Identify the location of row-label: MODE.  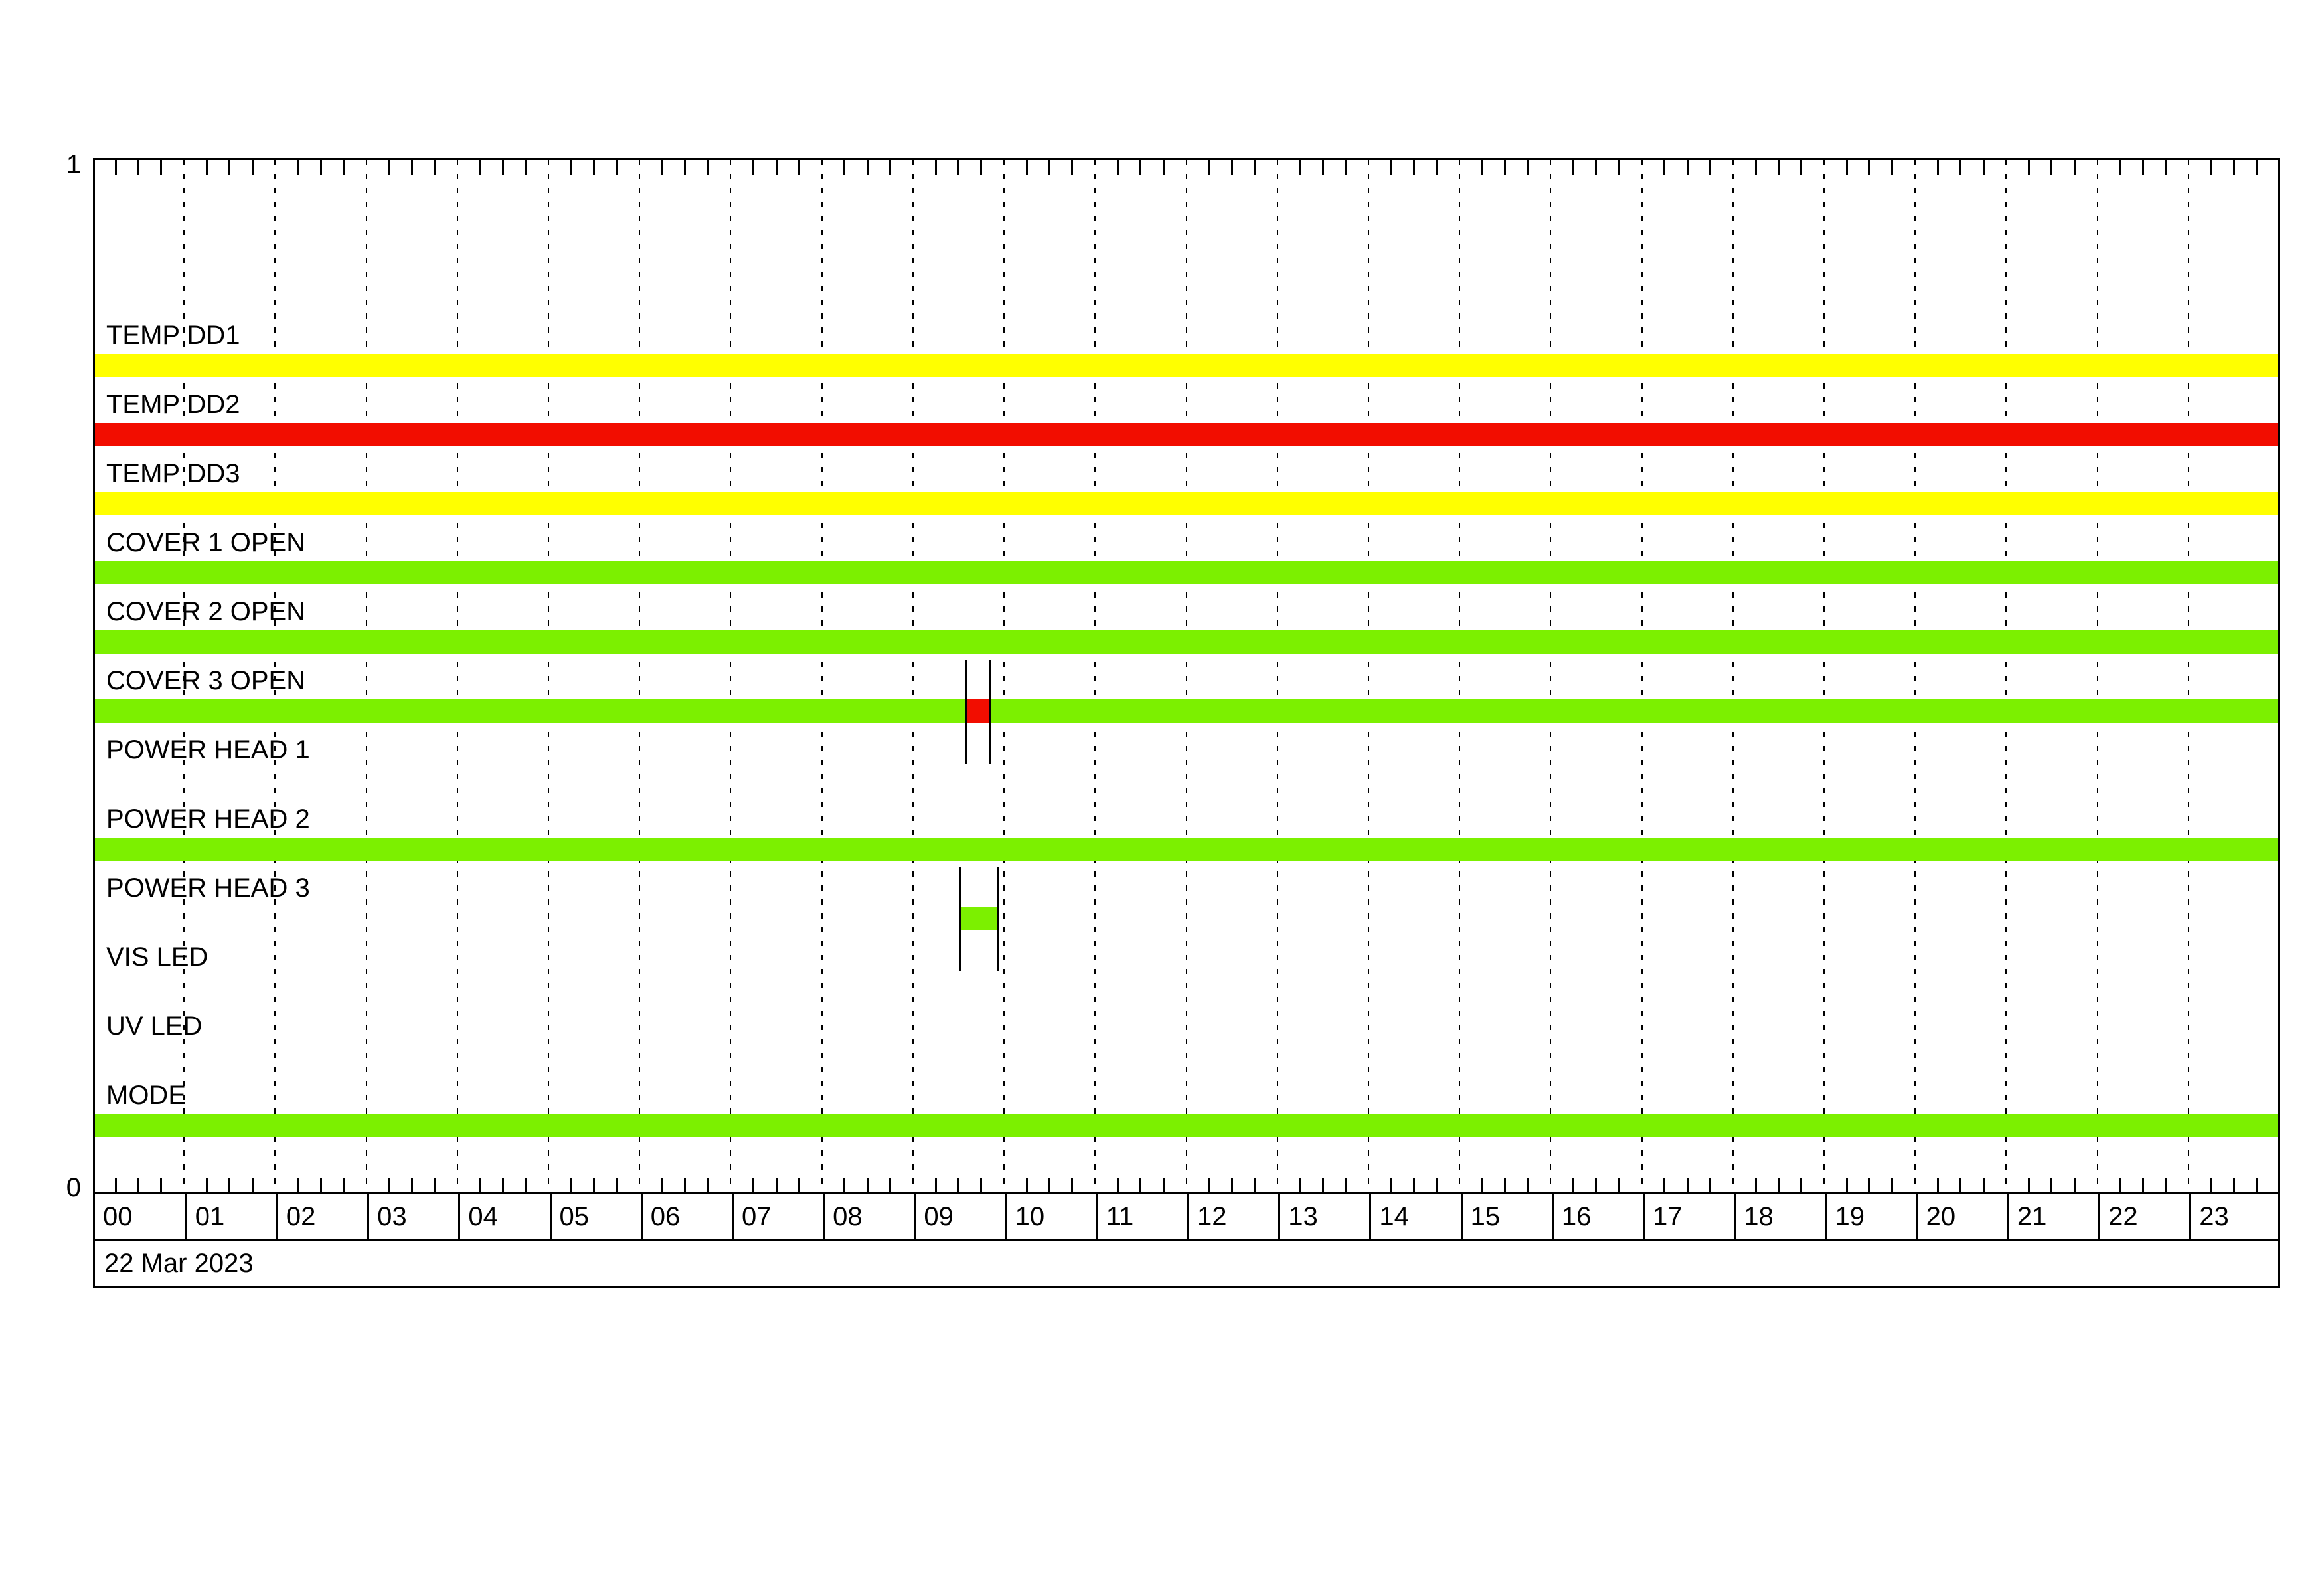
(146, 1095).